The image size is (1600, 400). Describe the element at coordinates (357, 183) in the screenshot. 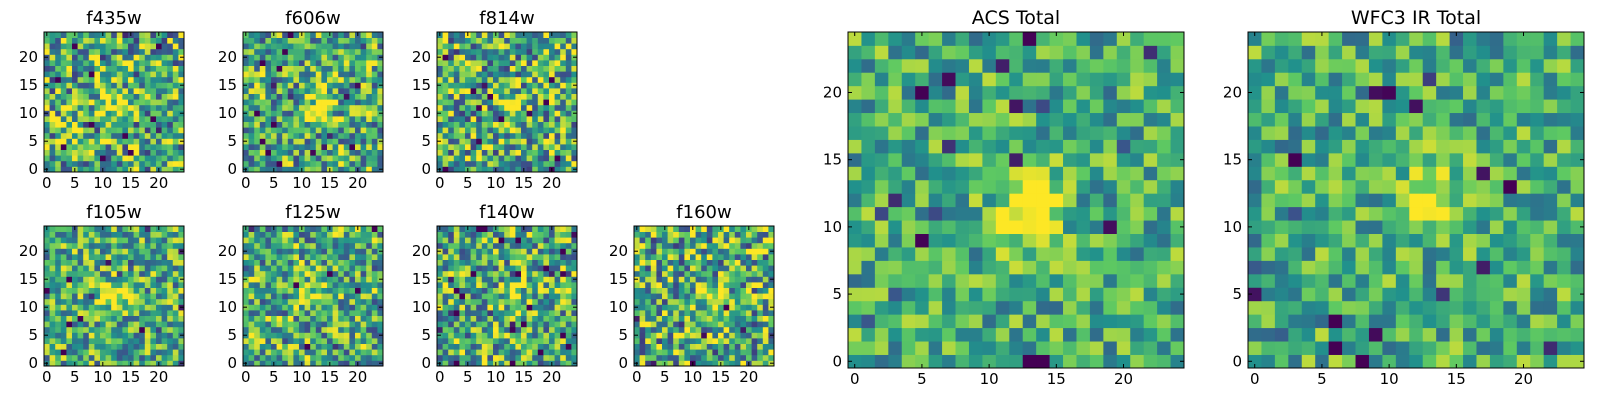

I see `x-tick-label: 20` at that location.